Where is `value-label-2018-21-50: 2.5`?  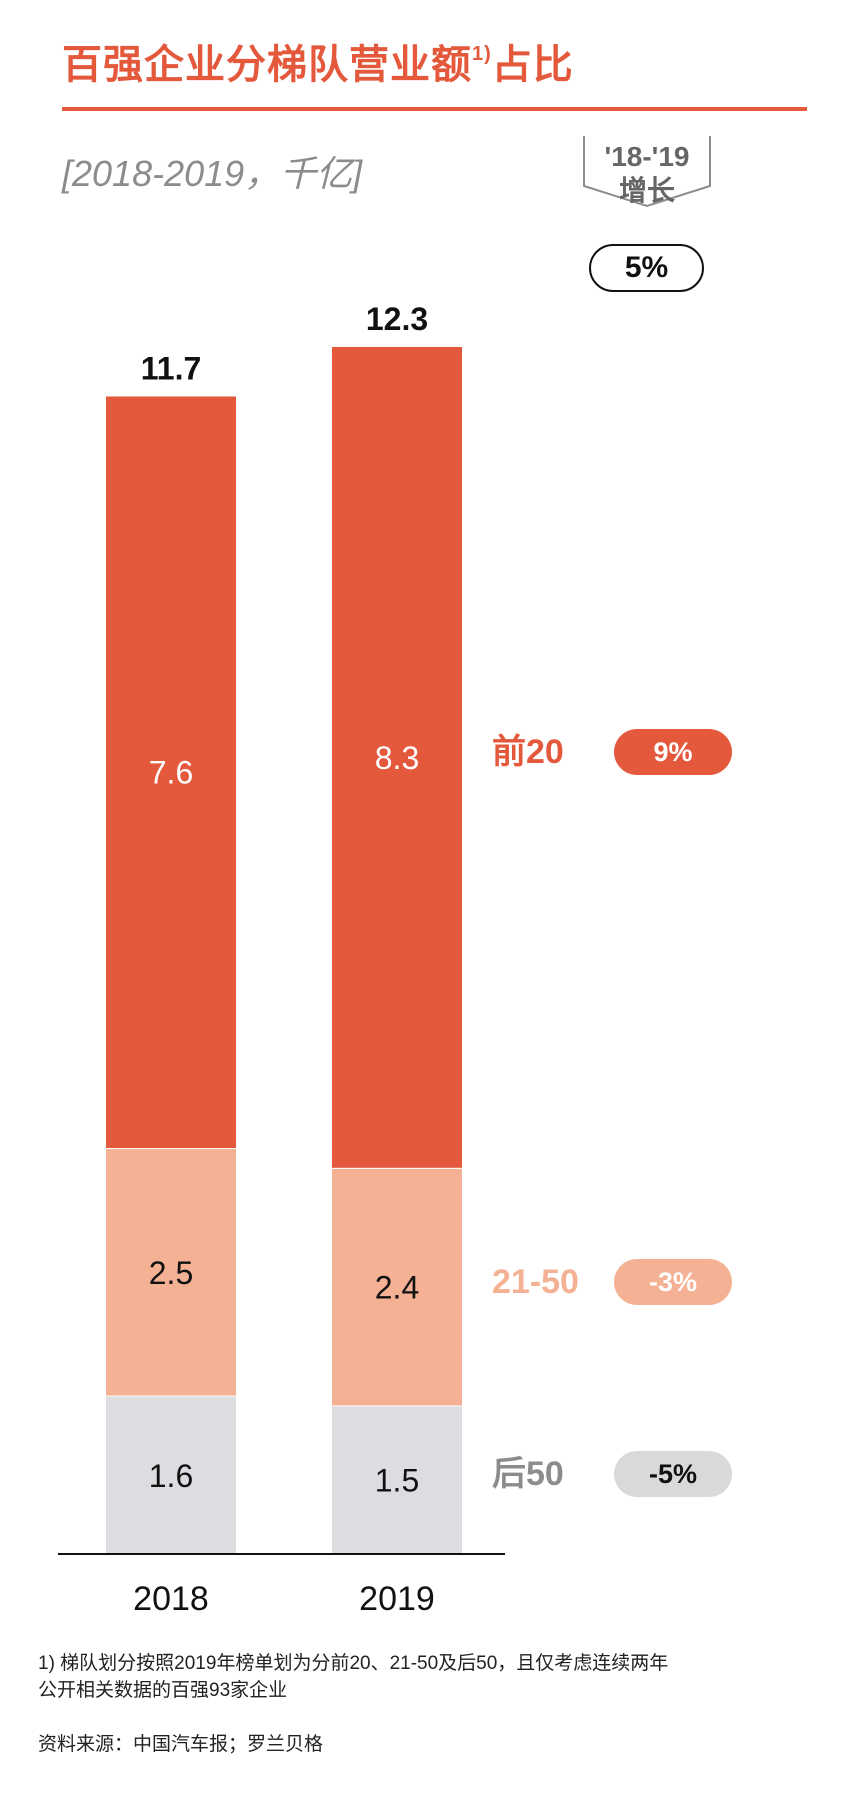 value-label-2018-21-50: 2.5 is located at coordinates (171, 1273).